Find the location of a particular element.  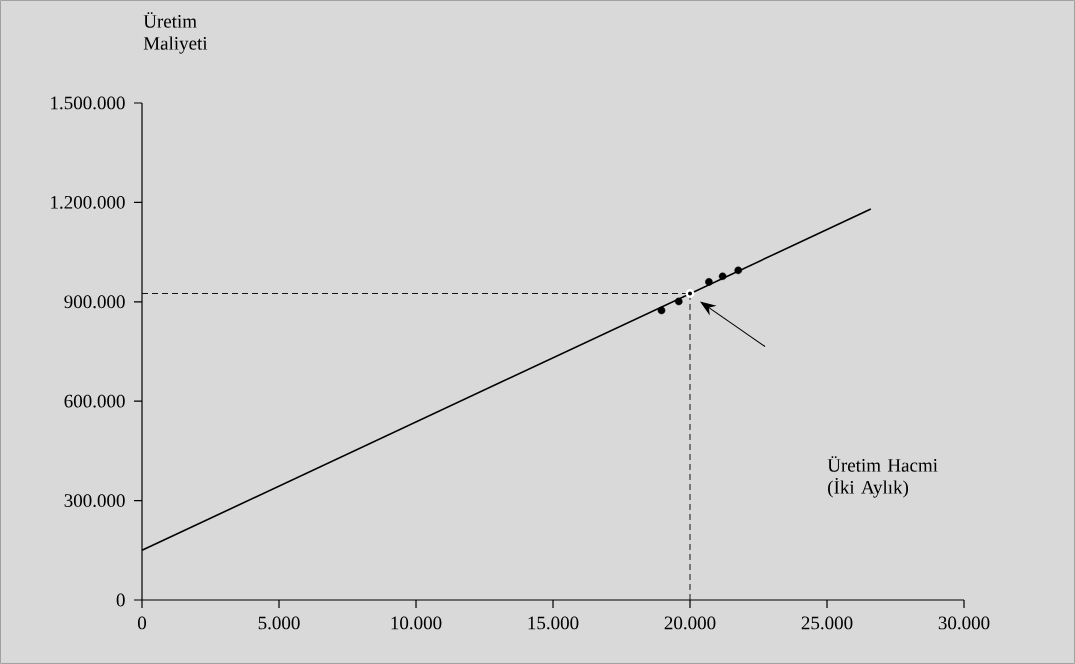

x-tick-label: 30.000 is located at coordinates (964, 623).